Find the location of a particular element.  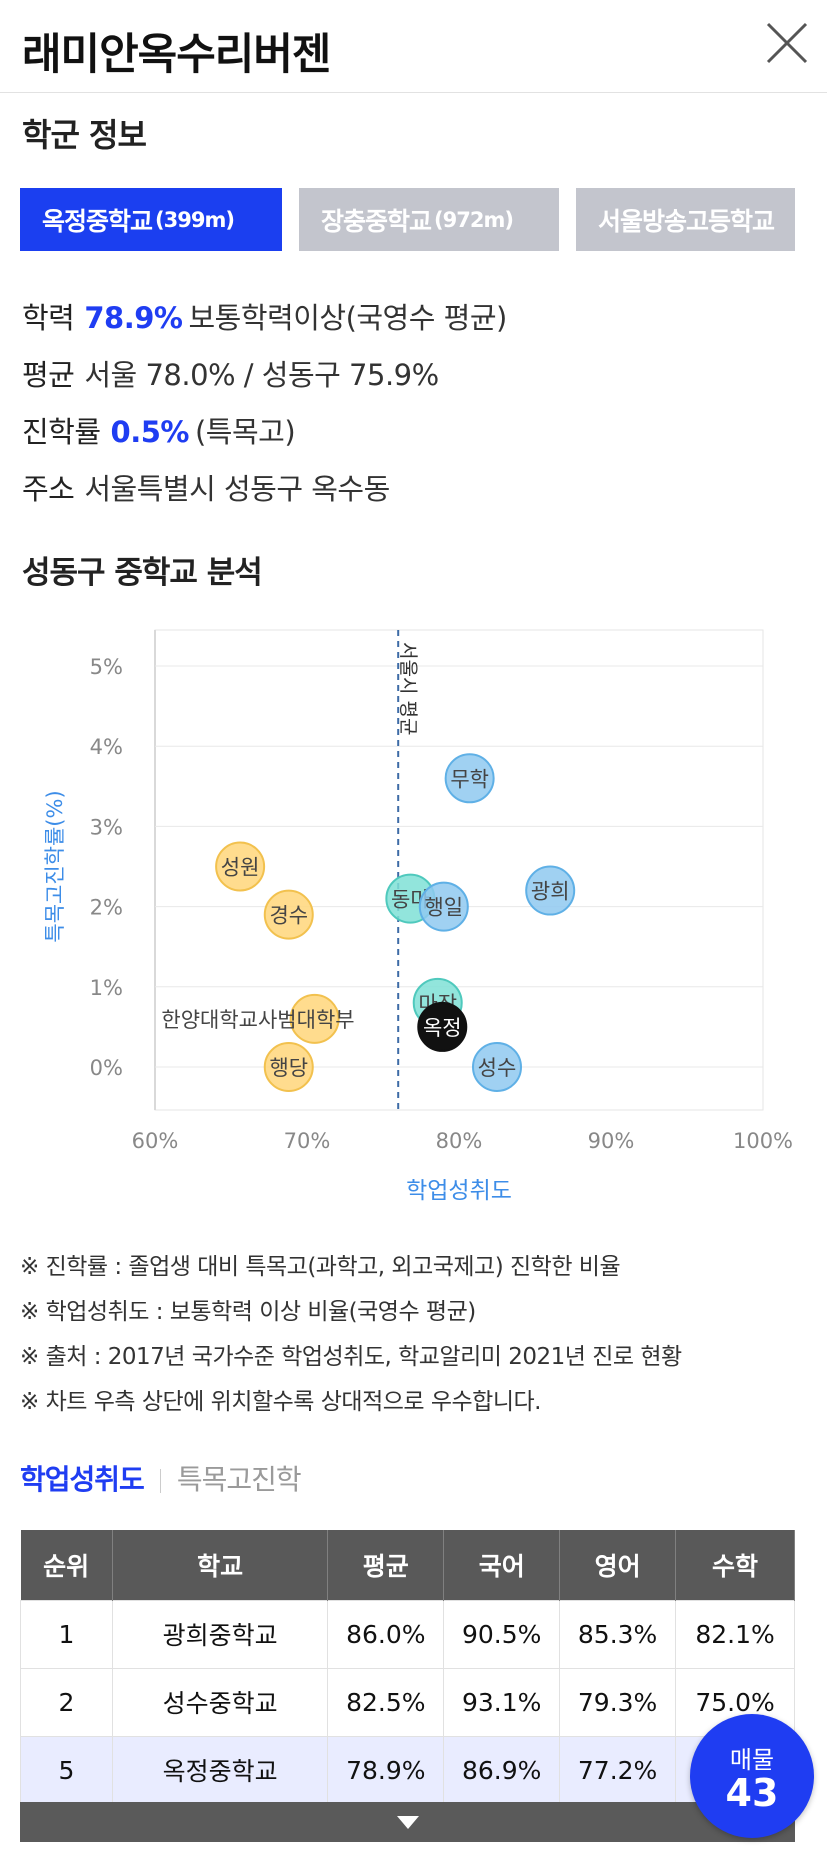

school-tab-2: 장충중학교 (972m) is located at coordinates (429, 219).